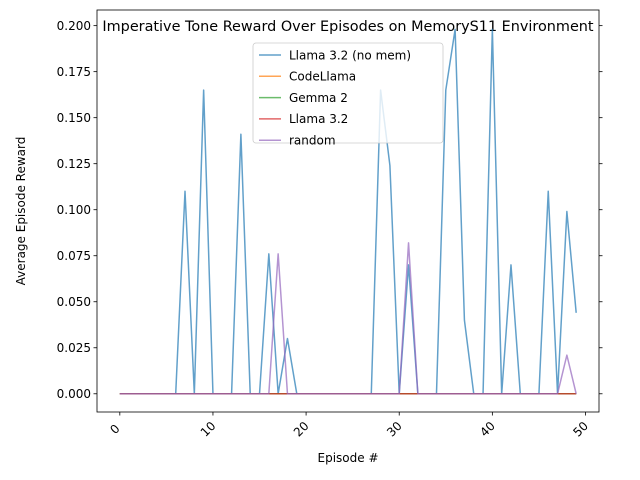 The width and height of the screenshot is (640, 480). Describe the element at coordinates (21, 211) in the screenshot. I see `y-axis-label: Average Episode Reward` at that location.